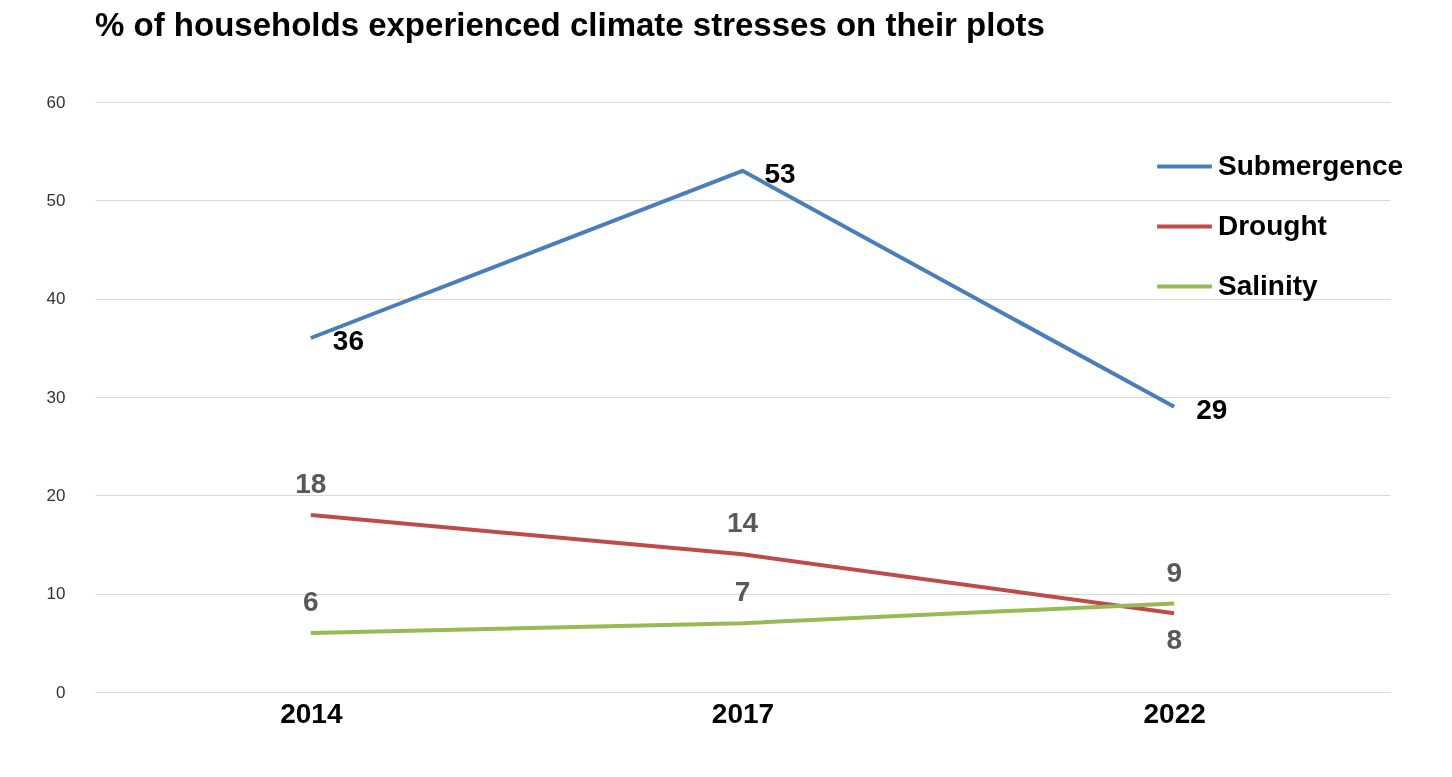 This screenshot has width=1452, height=777. I want to click on y-tick-label: 60, so click(56, 102).